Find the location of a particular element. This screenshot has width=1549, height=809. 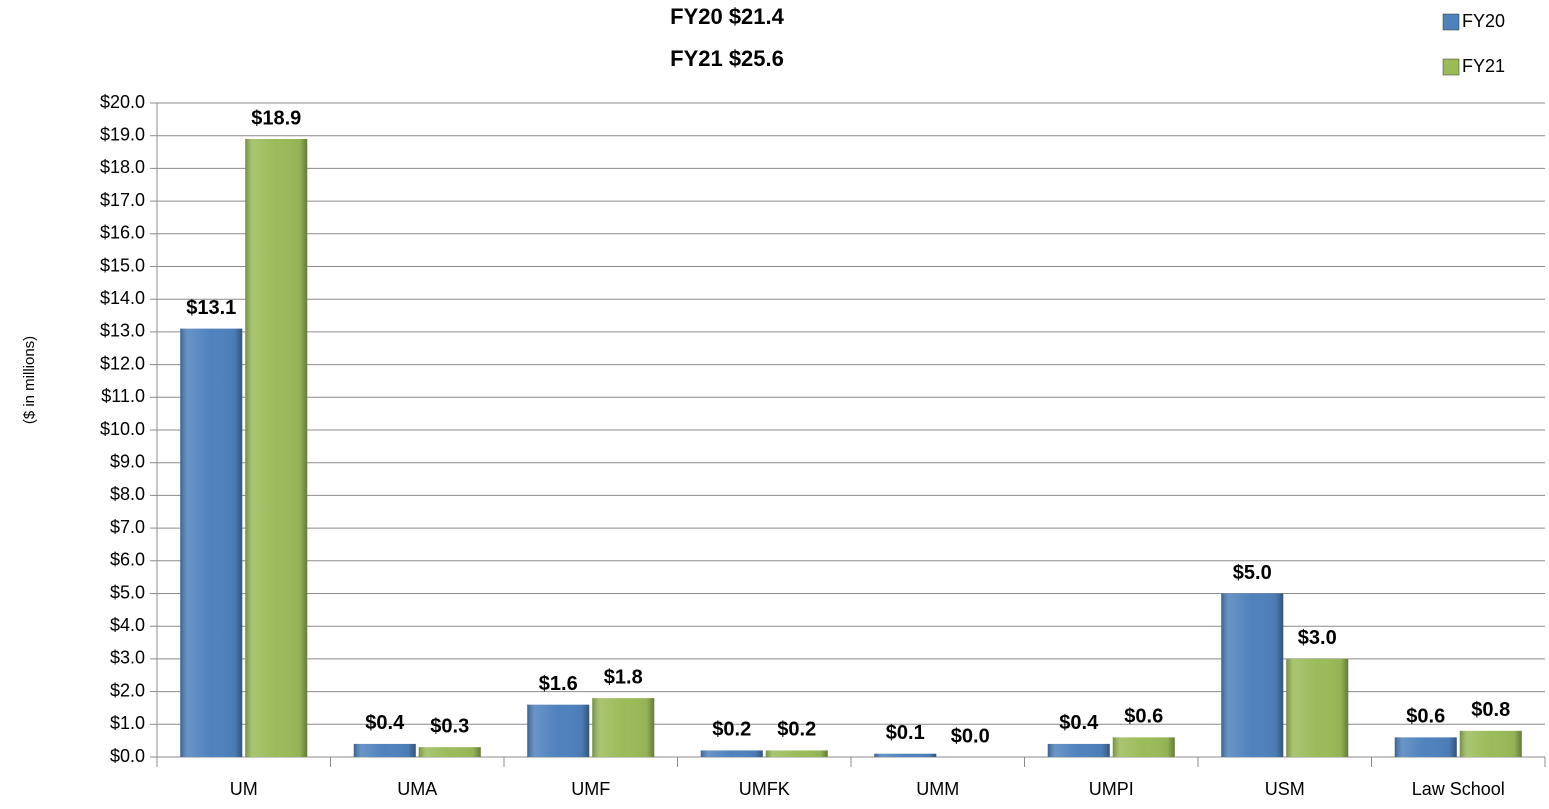

y-tick-label: $16.0 is located at coordinates (122, 233).